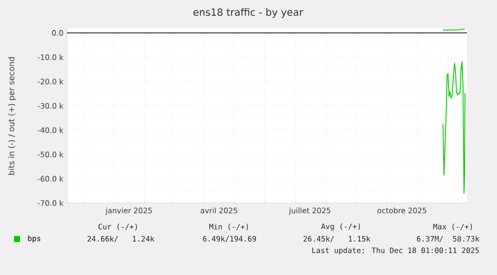 The image size is (497, 275). I want to click on line-series, so click(454, 127).